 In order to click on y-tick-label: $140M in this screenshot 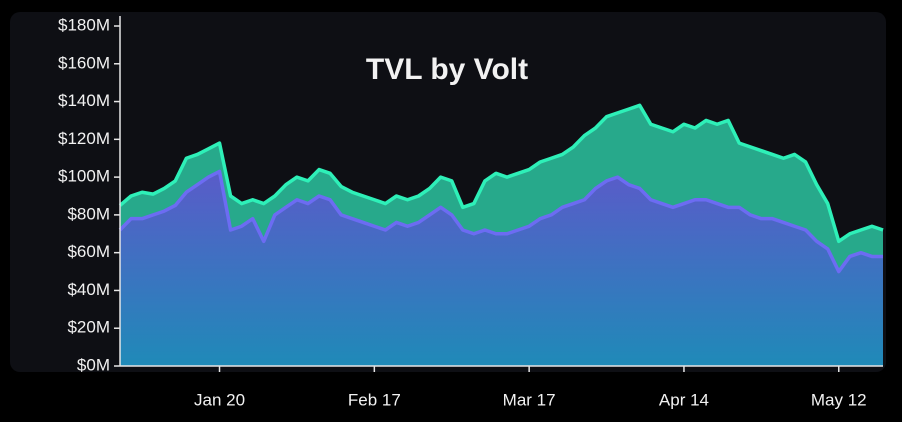, I will do `click(84, 100)`.